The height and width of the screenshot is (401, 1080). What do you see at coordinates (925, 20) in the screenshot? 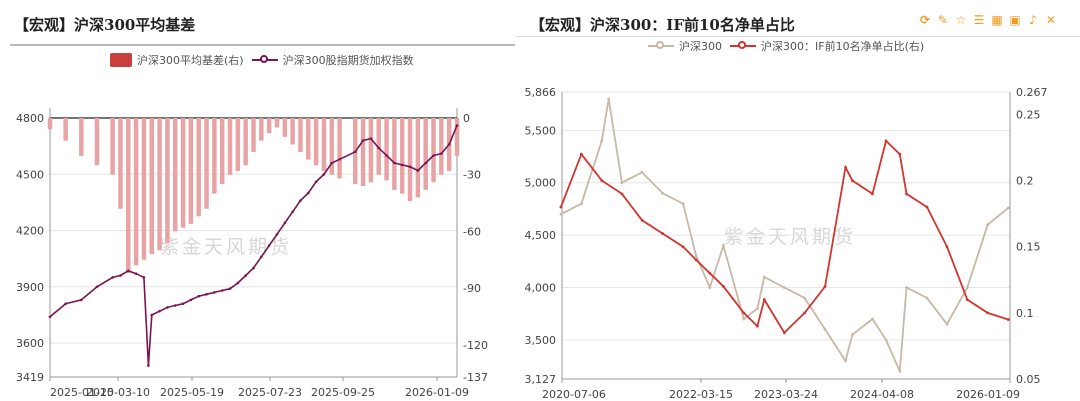
I see `refresh-icon: ⟳` at bounding box center [925, 20].